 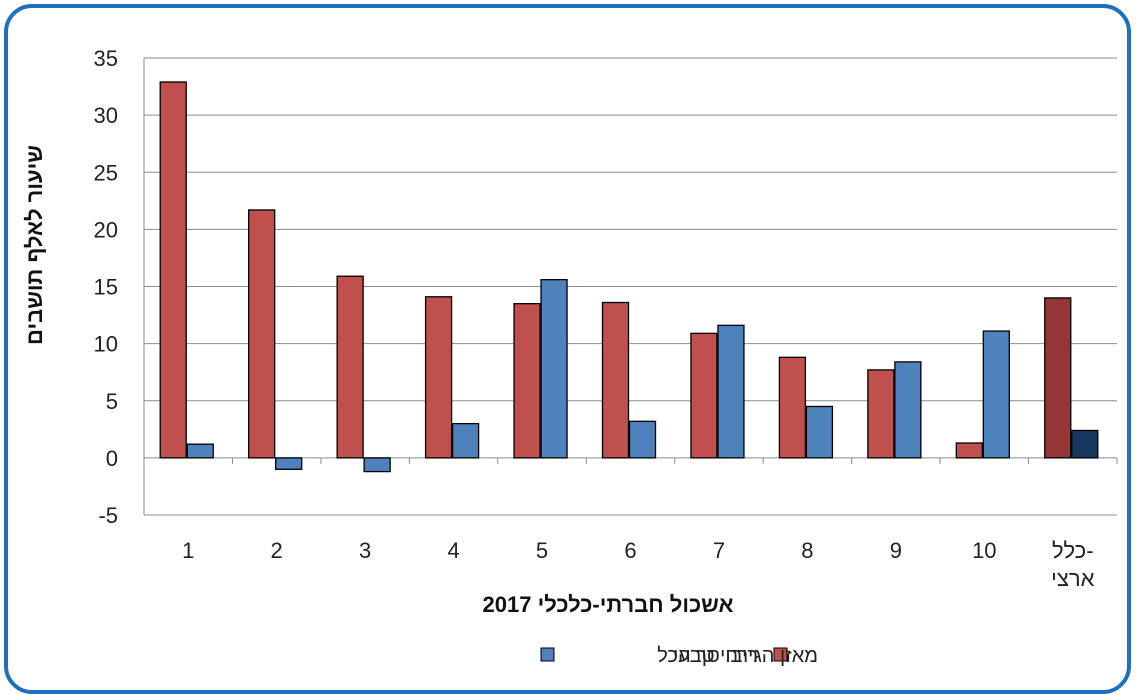 I want to click on legend: ריבוי טבעי מאזן הגירה סך הכל, so click(x=679, y=656).